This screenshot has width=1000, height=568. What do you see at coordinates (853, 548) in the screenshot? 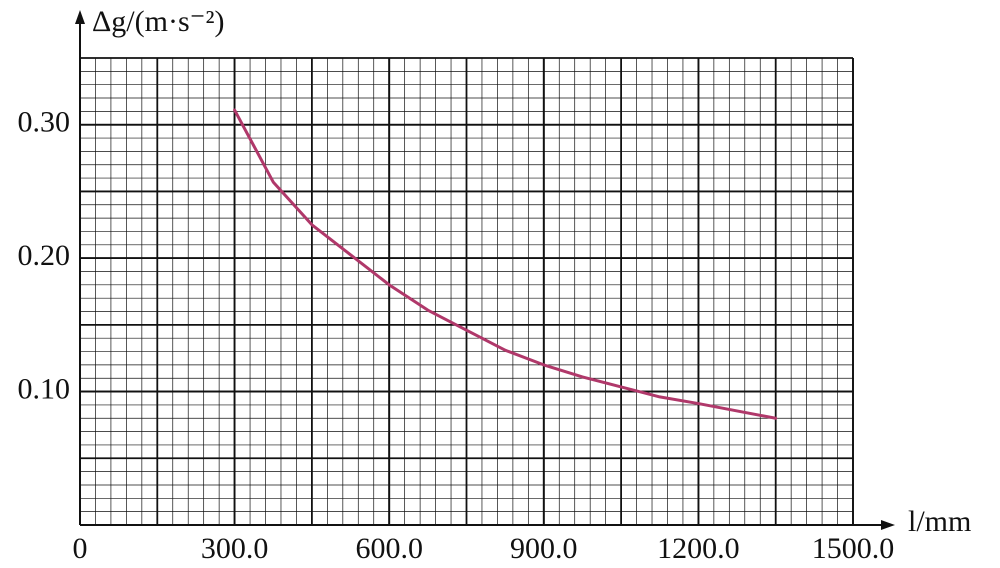
I see `x-tick-label: 1500.0` at bounding box center [853, 548].